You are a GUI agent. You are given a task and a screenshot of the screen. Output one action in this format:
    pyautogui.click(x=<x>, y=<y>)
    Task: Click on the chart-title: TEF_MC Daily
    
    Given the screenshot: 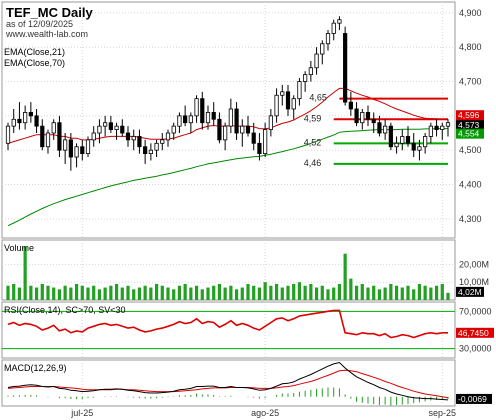 What is the action you would take?
    pyautogui.click(x=49, y=12)
    